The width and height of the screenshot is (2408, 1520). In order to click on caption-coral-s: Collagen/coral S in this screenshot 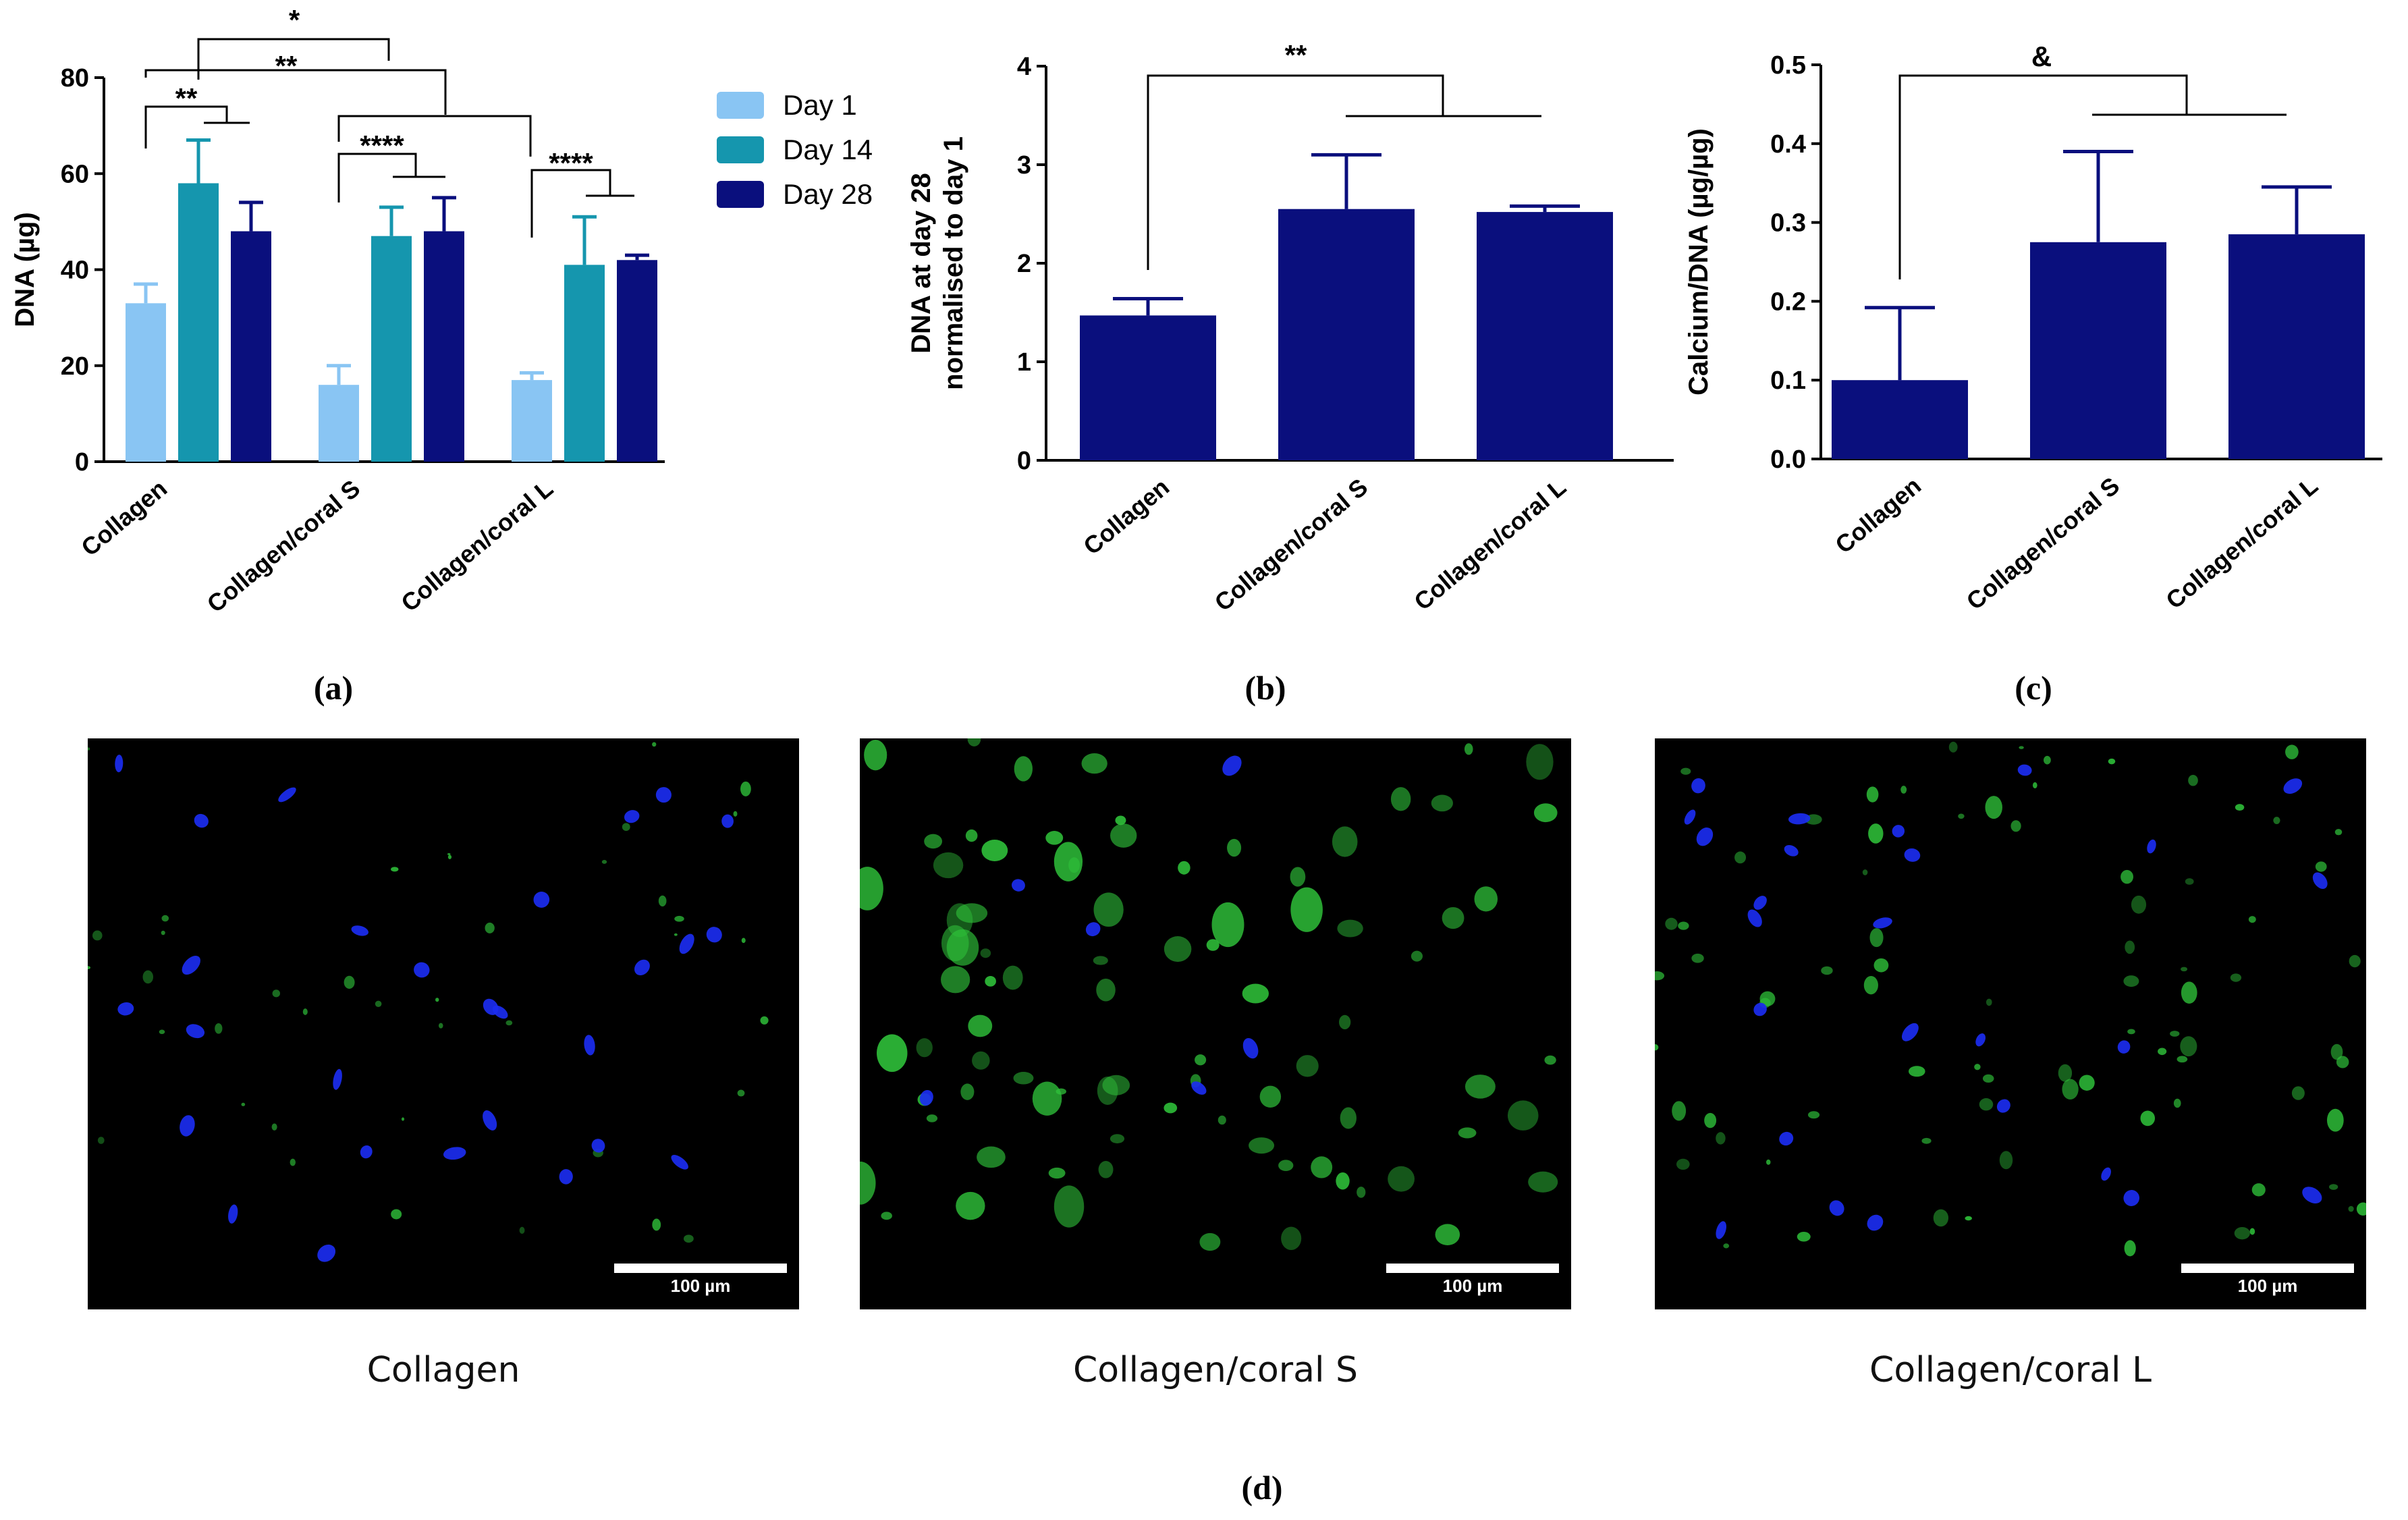, I will do `click(1215, 1370)`.